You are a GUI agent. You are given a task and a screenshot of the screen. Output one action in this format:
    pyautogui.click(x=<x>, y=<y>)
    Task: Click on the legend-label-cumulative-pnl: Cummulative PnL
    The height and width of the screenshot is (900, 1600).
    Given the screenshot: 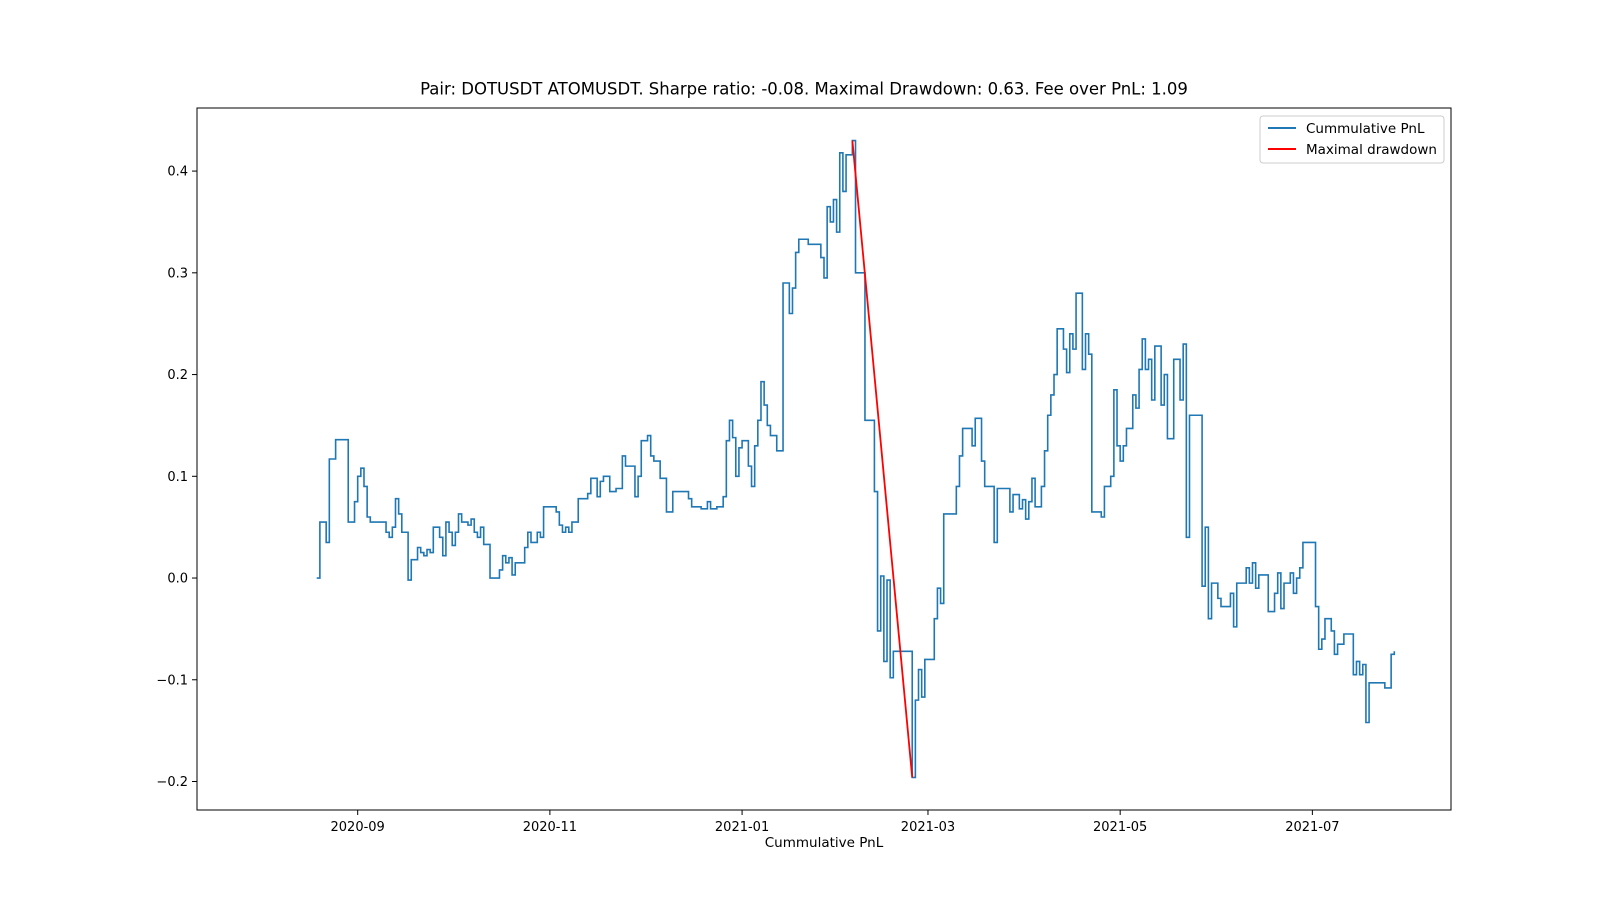 What is the action you would take?
    pyautogui.click(x=1365, y=129)
    